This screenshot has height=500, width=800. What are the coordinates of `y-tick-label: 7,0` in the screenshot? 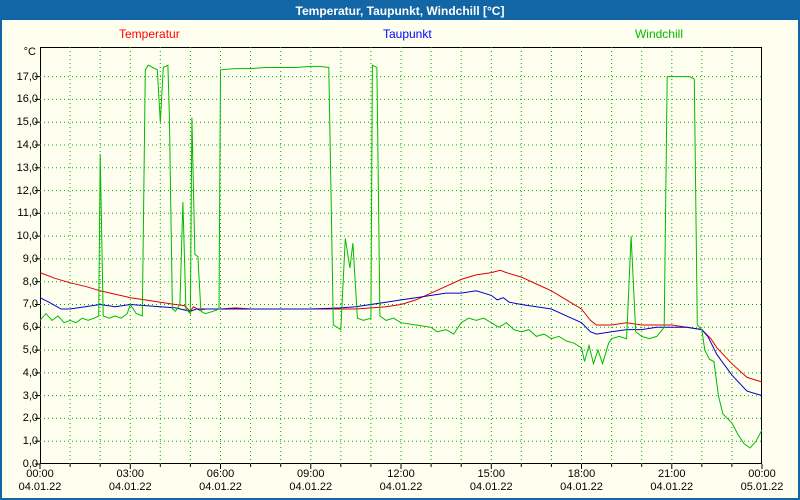 It's located at (30, 304).